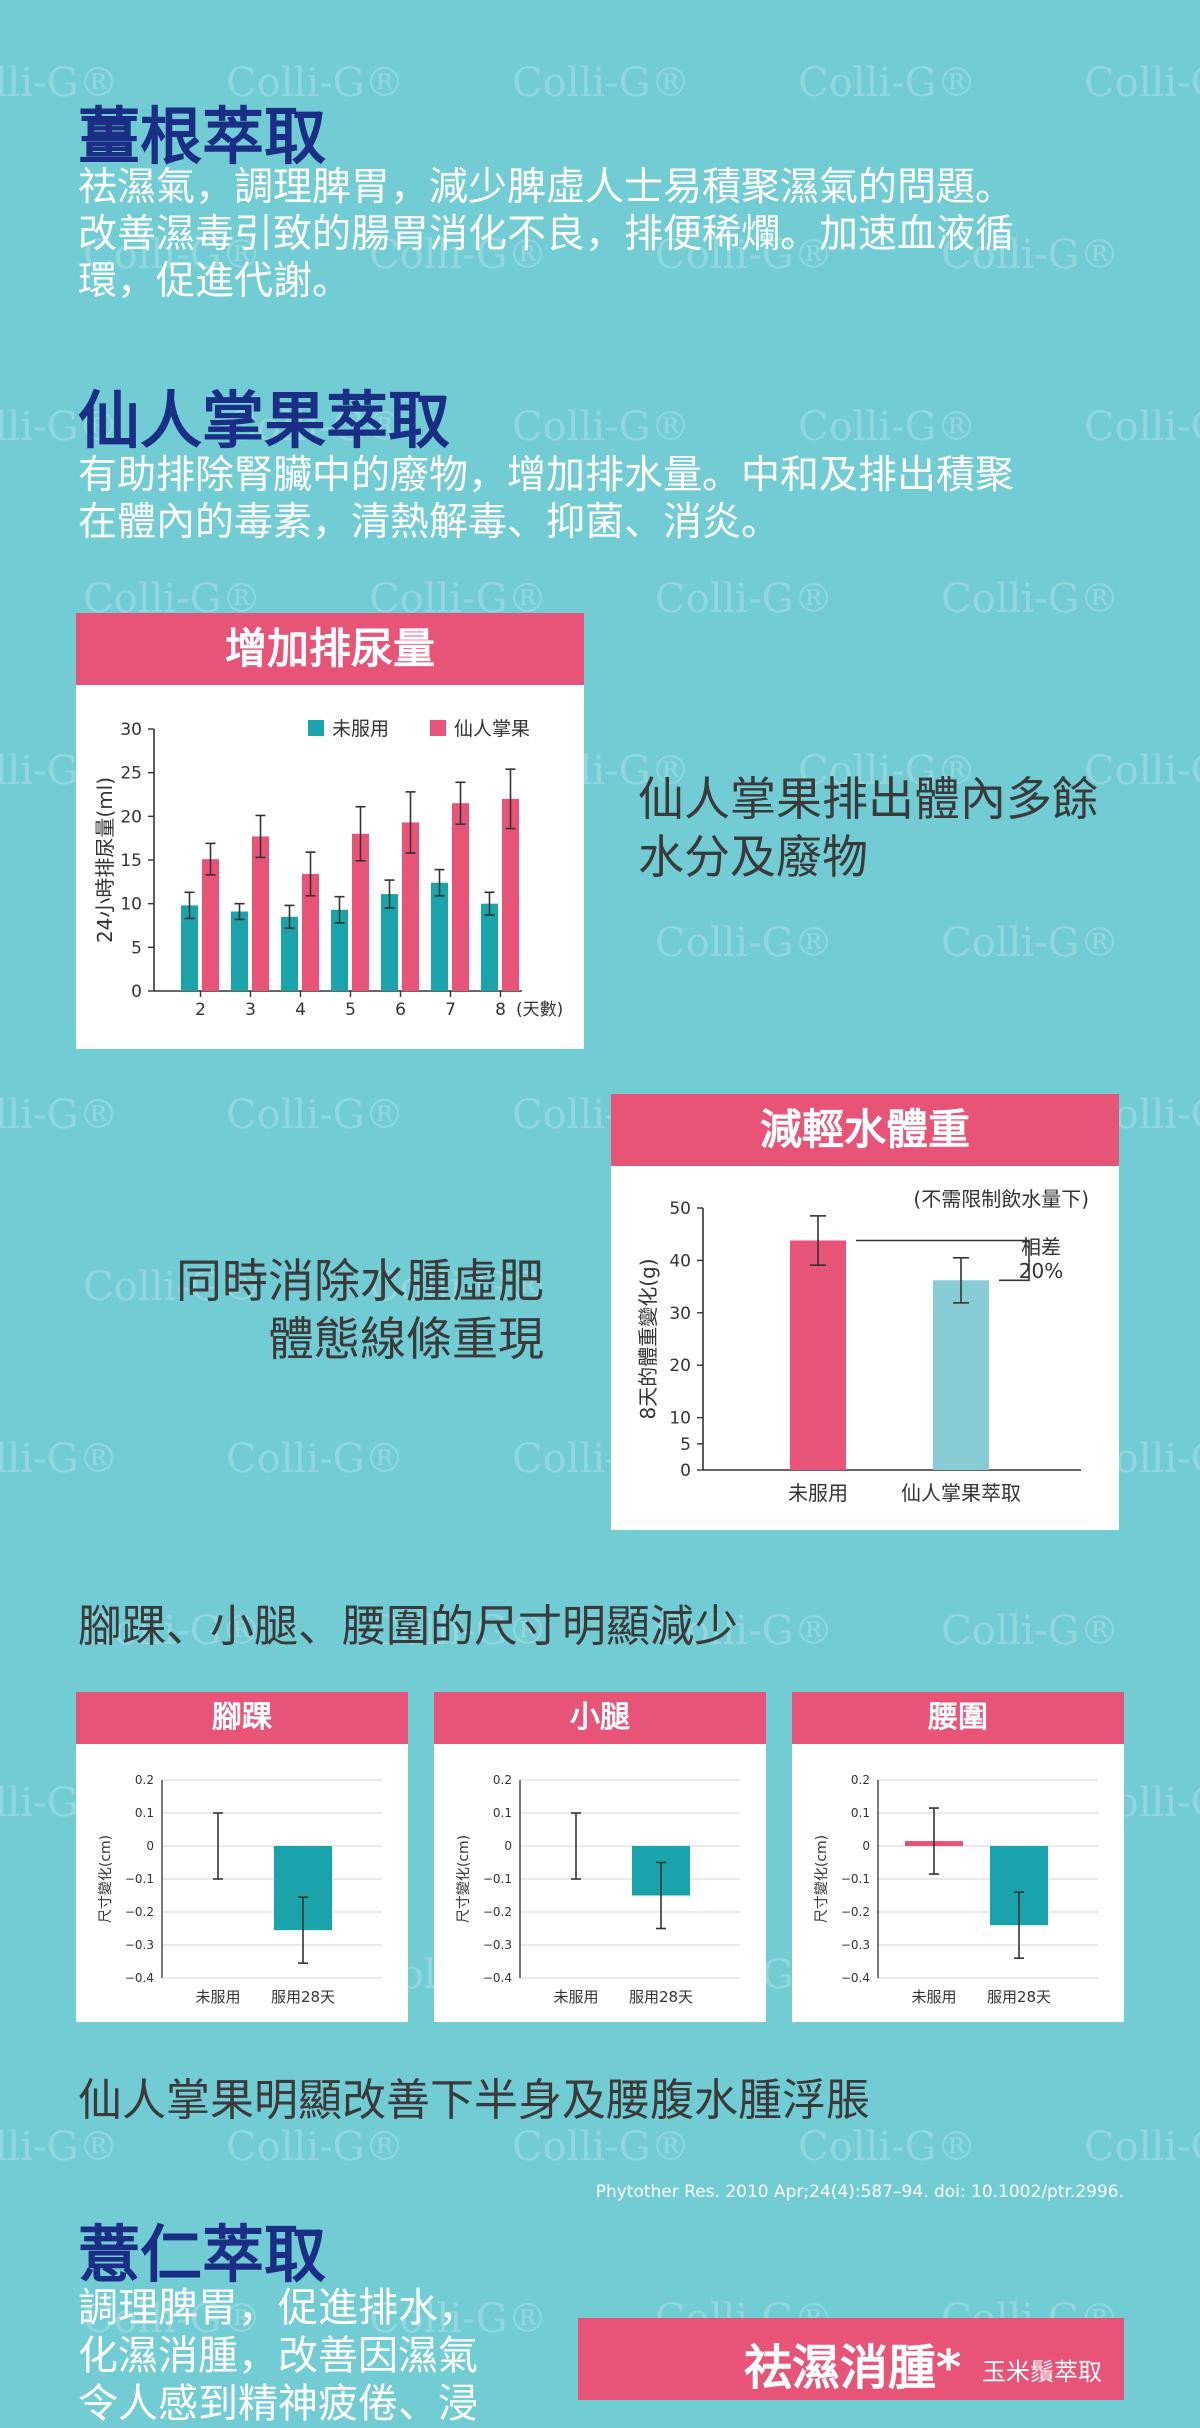 The image size is (1200, 2428). What do you see at coordinates (200, 1010) in the screenshot?
I see `x-tick-label: 2` at bounding box center [200, 1010].